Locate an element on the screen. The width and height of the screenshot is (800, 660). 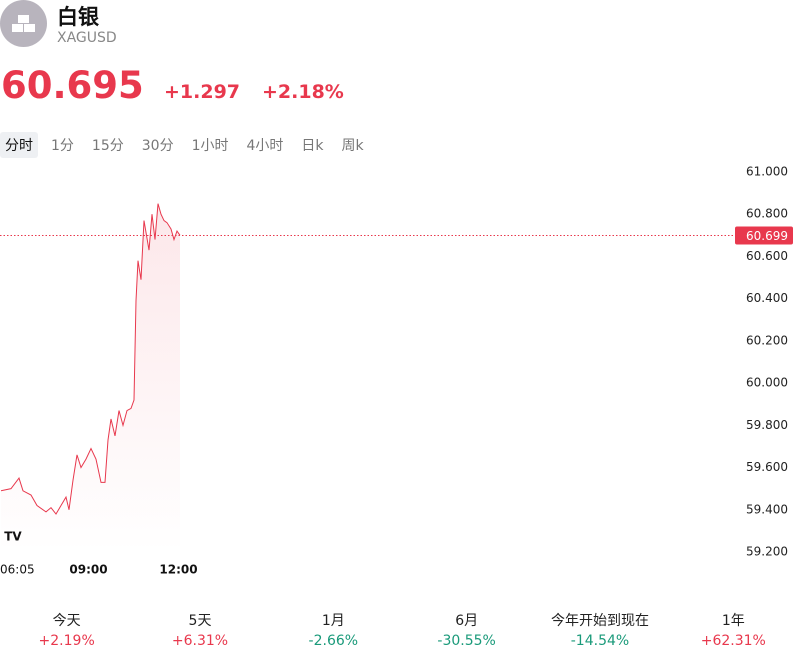
period-label: 5天 is located at coordinates (200, 621).